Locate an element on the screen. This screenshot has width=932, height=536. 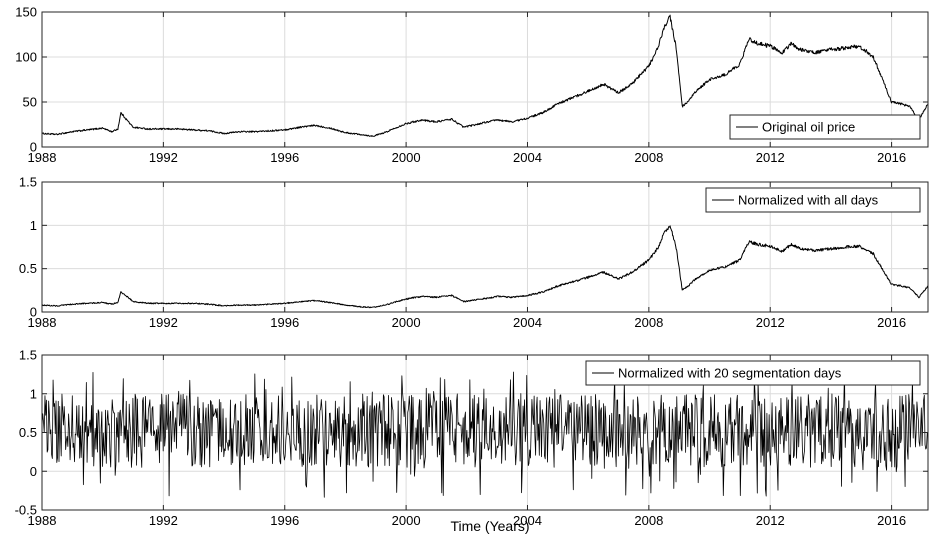
legend-label: Normalized with 20 segmentation days is located at coordinates (730, 373).